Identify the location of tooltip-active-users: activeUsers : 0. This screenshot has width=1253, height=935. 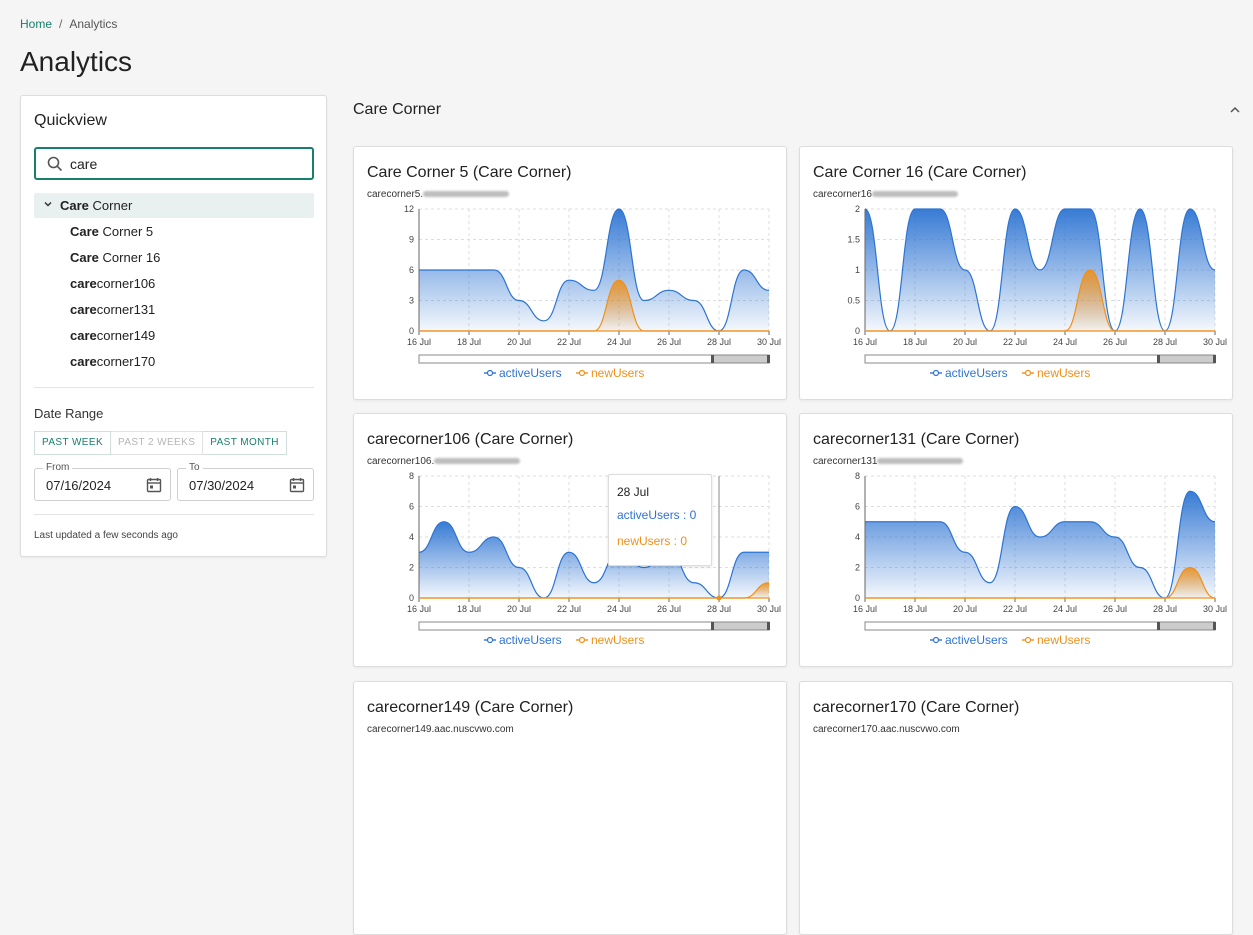
(657, 515).